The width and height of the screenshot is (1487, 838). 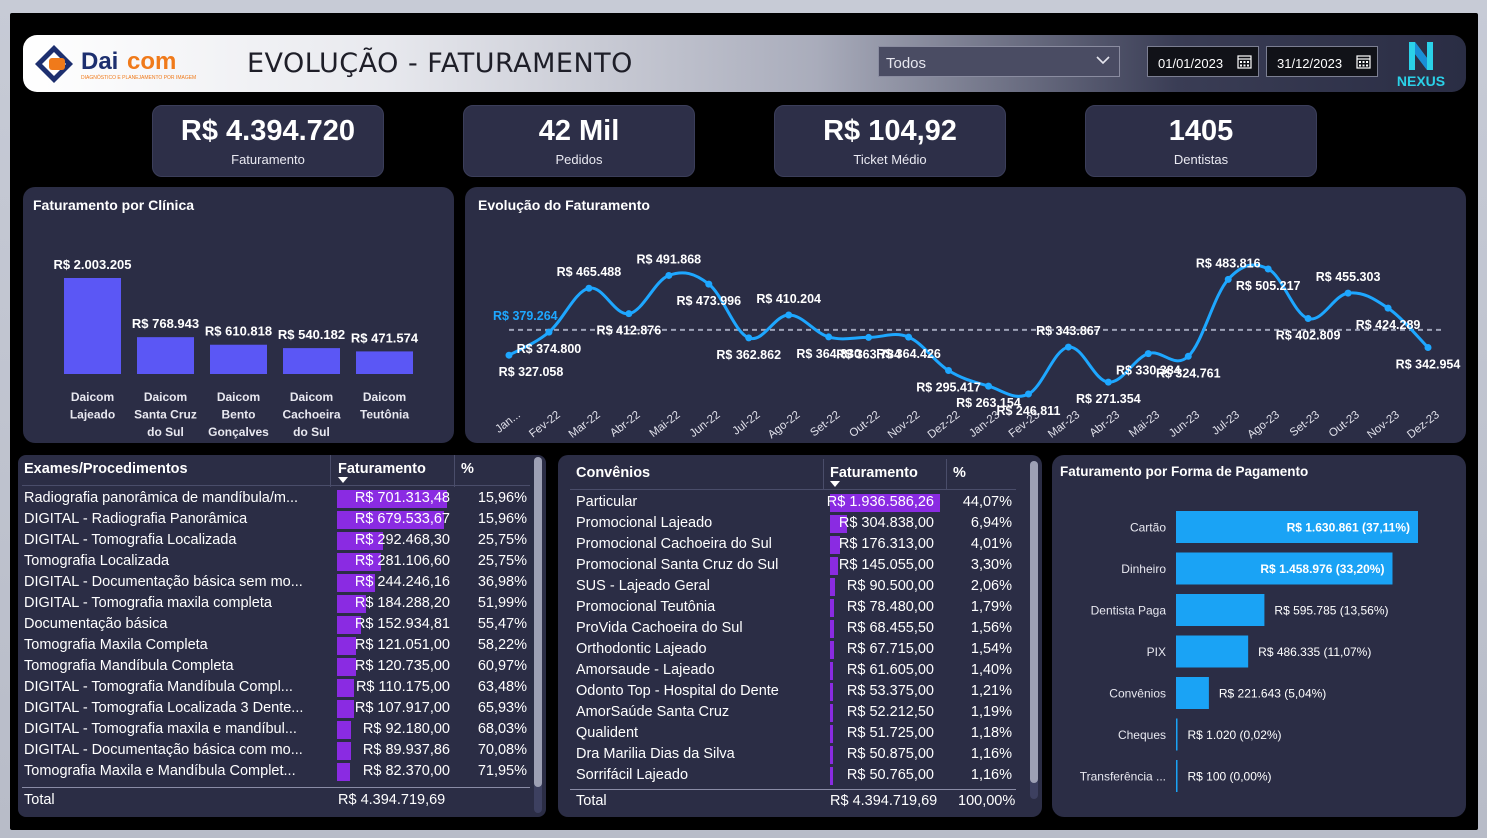 I want to click on sort-desc-icon, so click(x=835, y=484).